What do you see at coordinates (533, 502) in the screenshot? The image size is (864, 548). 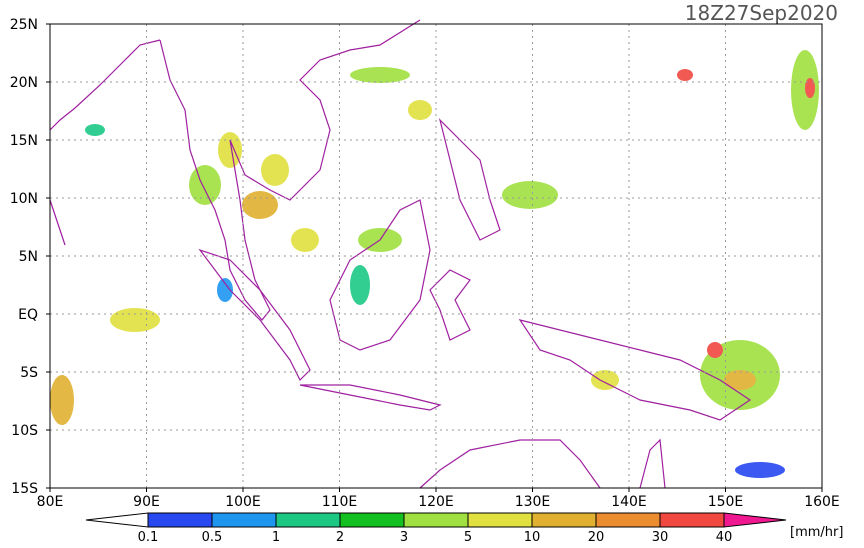 I see `x-tick-label: 130E` at bounding box center [533, 502].